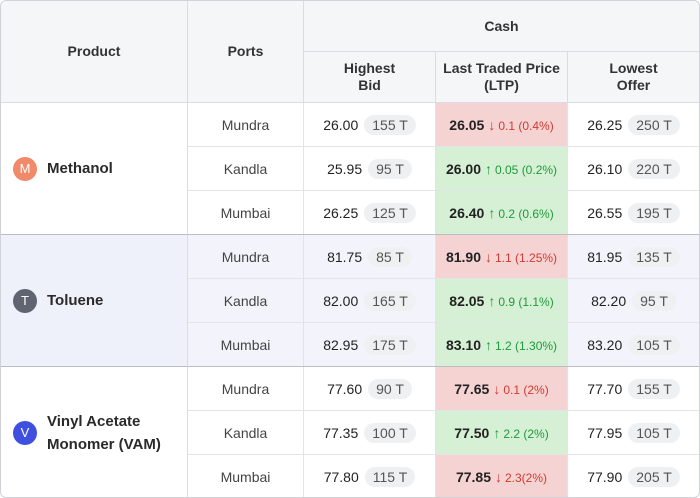  I want to click on product-avatar: V, so click(25, 432).